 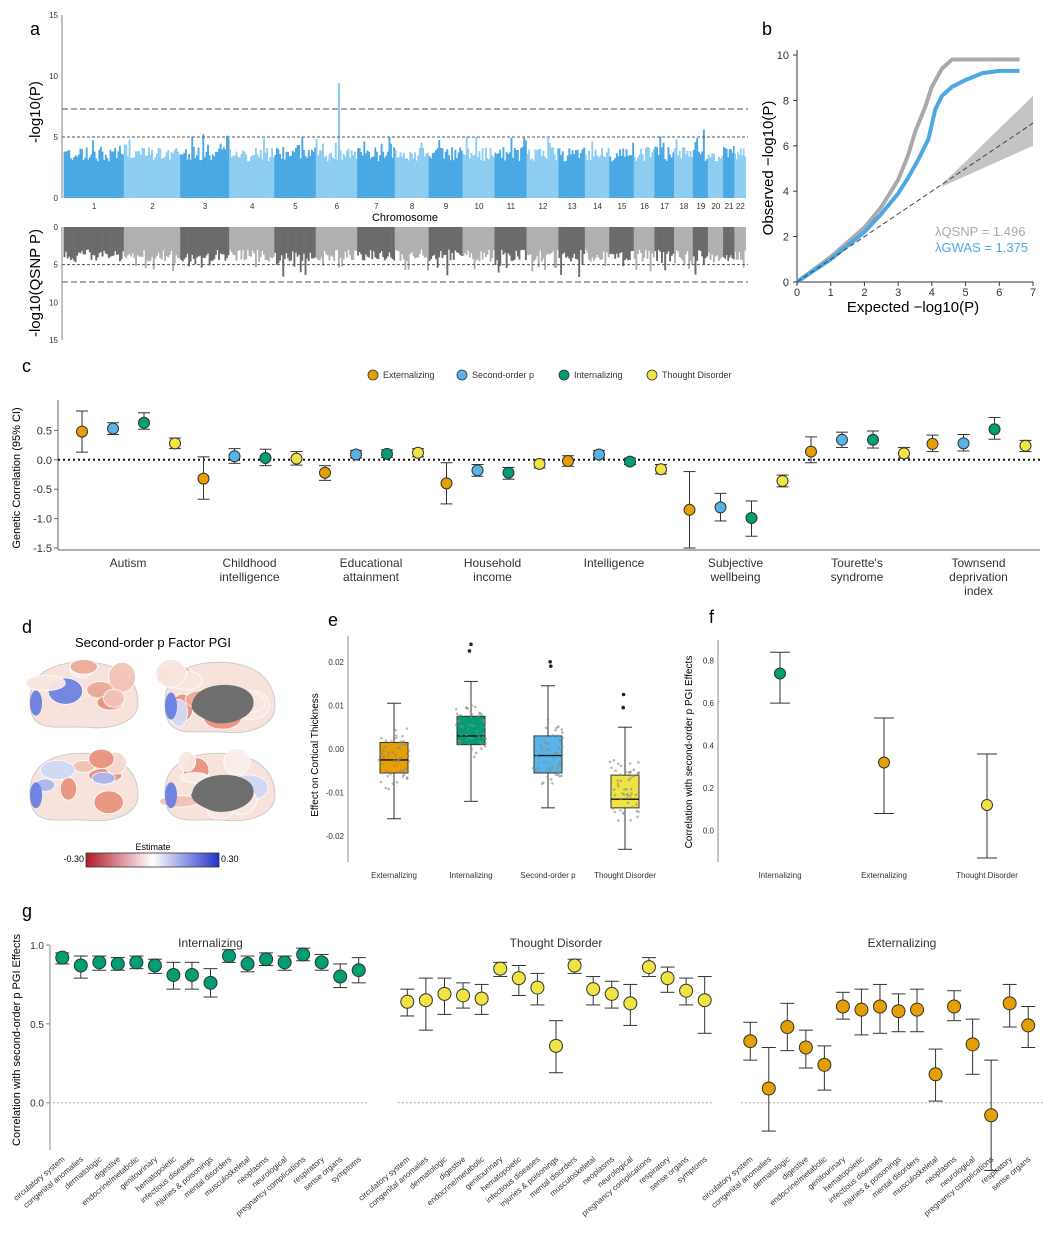 I want to click on panel-c-category-label: wellbeing, so click(x=734, y=577).